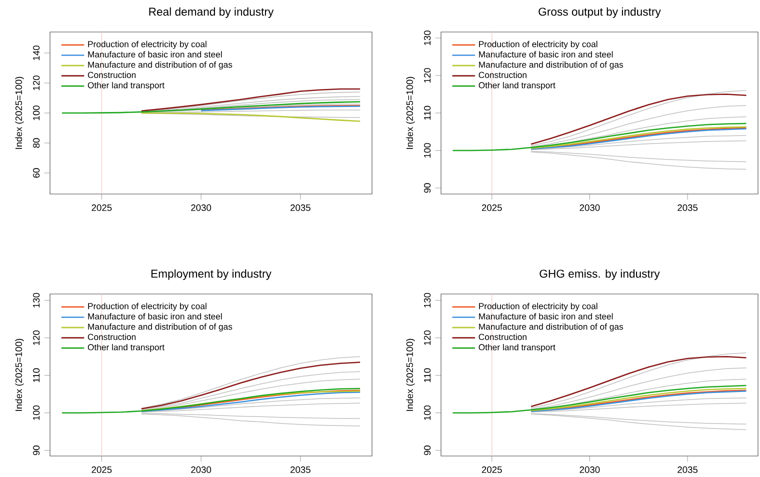 This screenshot has width=760, height=477. I want to click on y-tick-label: 80, so click(36, 143).